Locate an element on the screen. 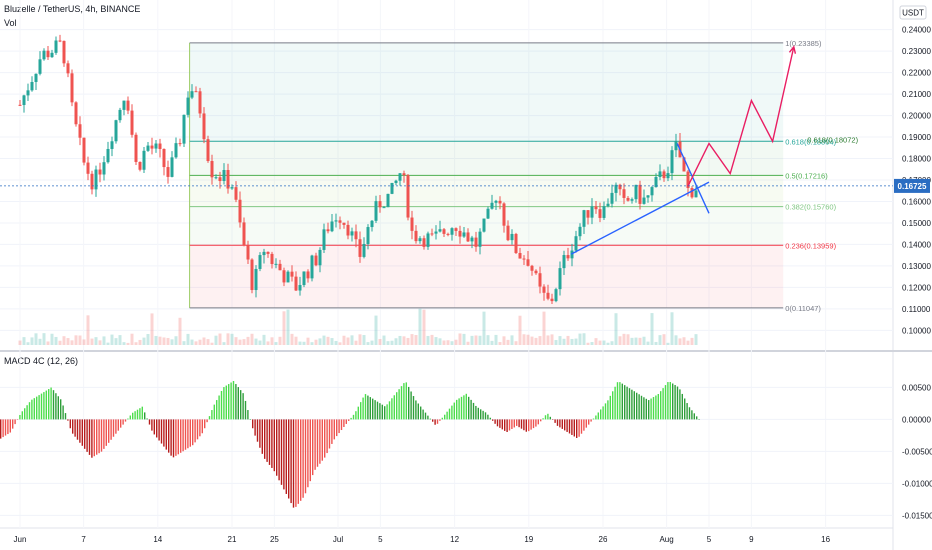 The image size is (932, 550). time-tick-label: 25 is located at coordinates (274, 539).